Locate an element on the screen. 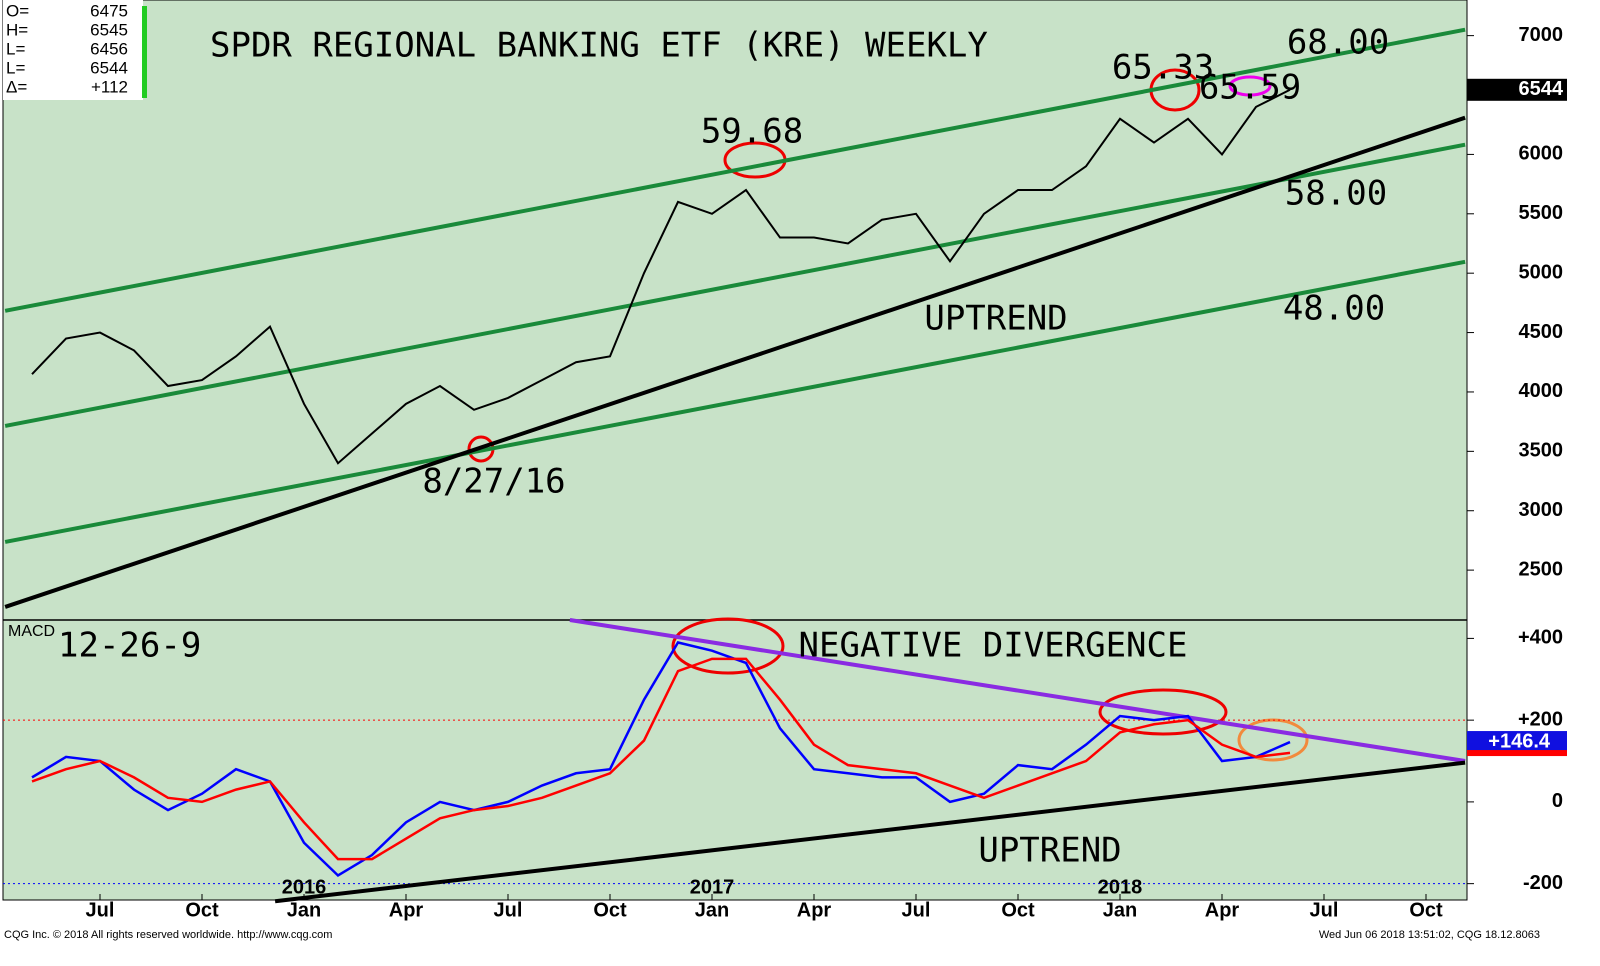 Image resolution: width=1600 pixels, height=966 pixels. annotation: 8/27/16 is located at coordinates (493, 482).